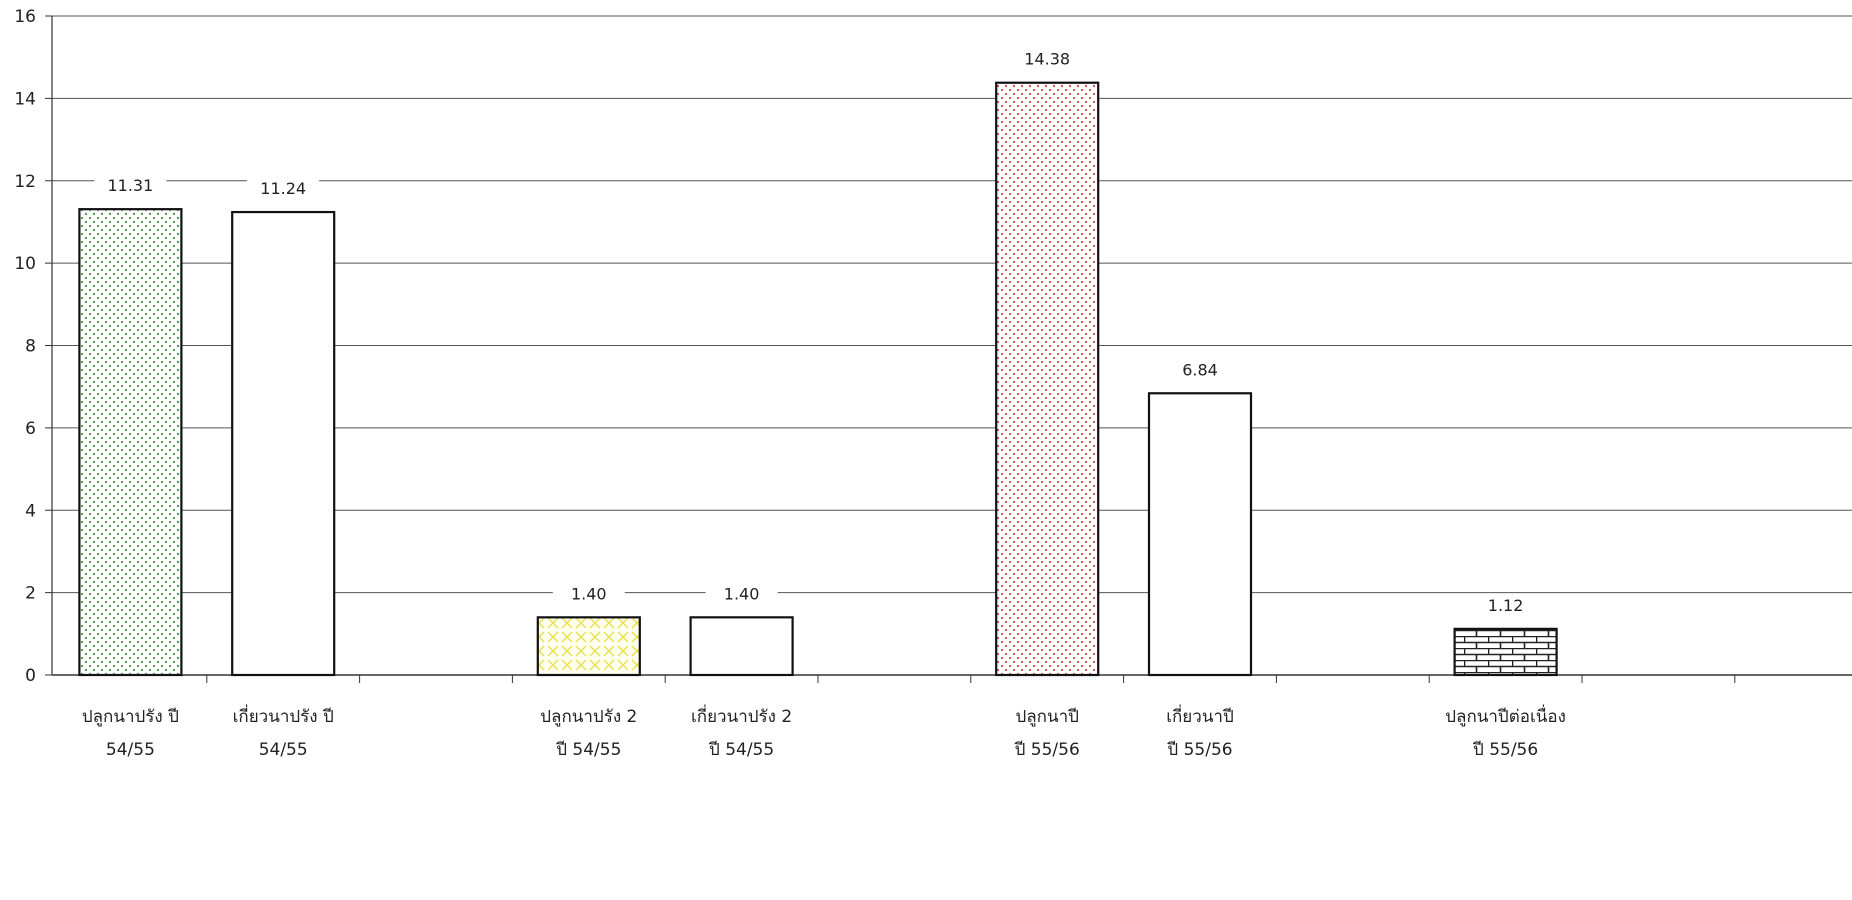 This screenshot has width=1852, height=900. What do you see at coordinates (741, 715) in the screenshot?
I see `category-label-line1: เกี่ยวนาปรัง 2` at bounding box center [741, 715].